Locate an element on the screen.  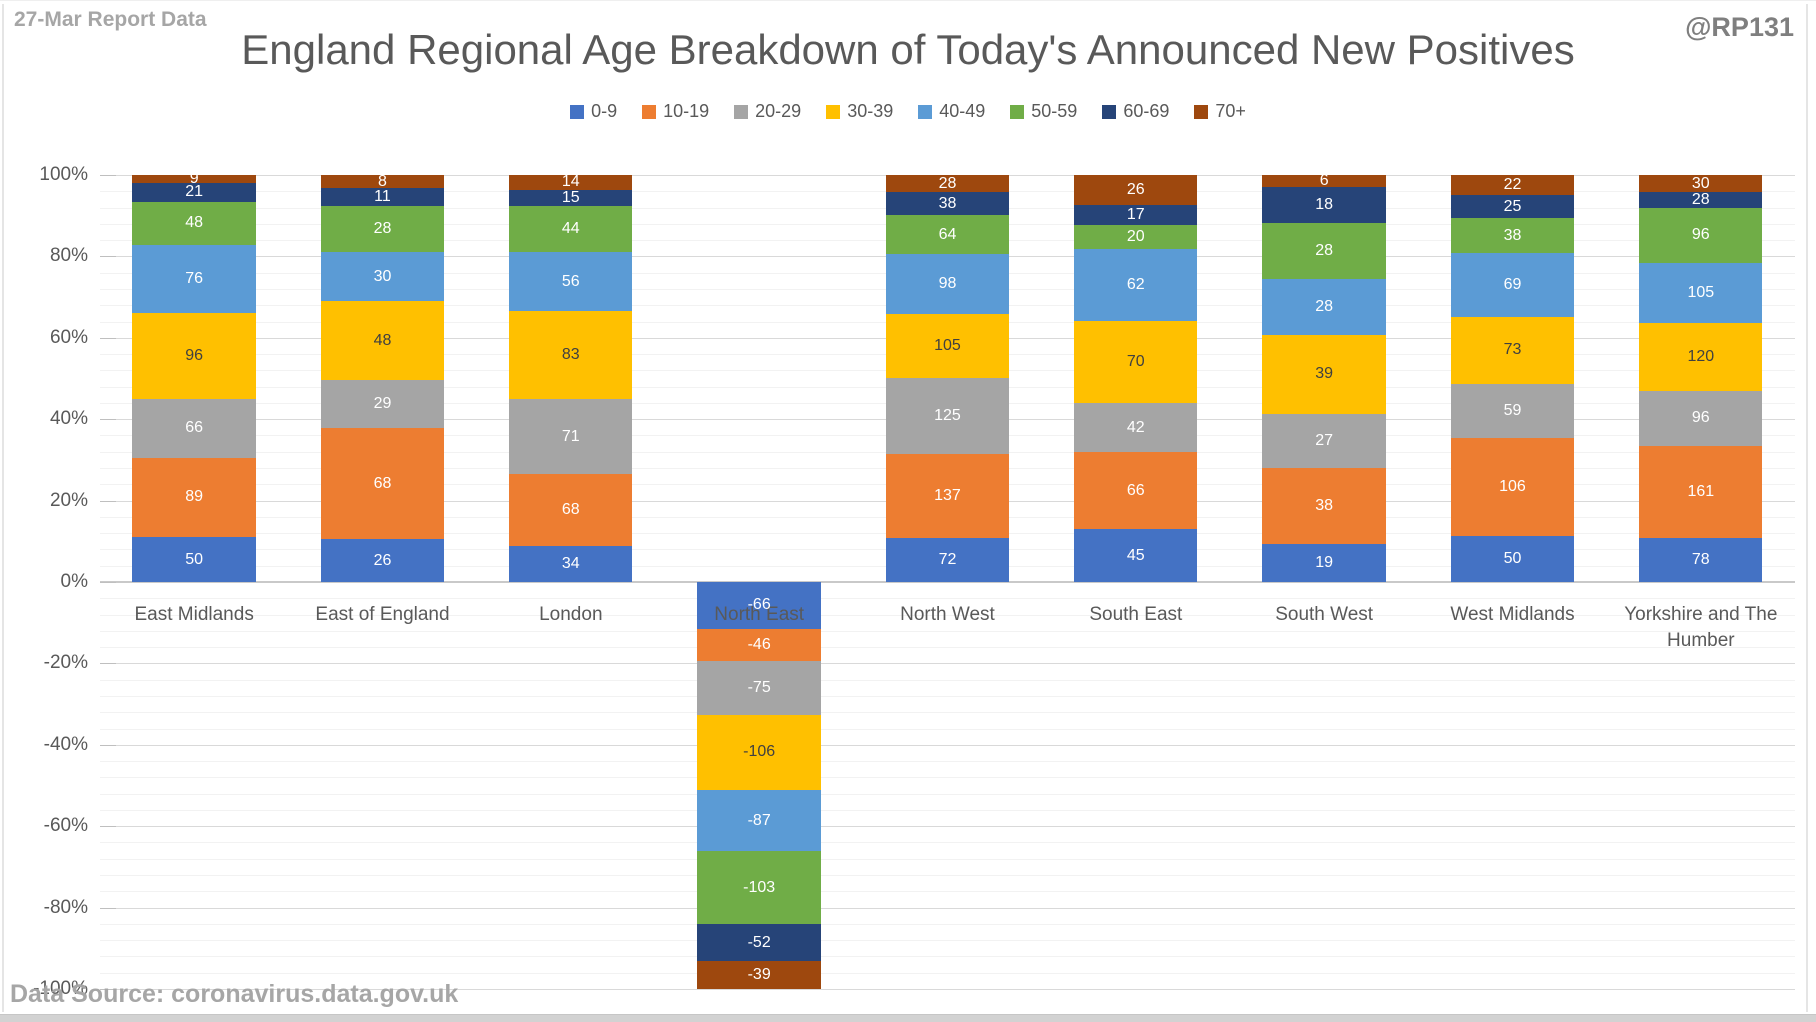
segment-value-label: -103 is located at coordinates (759, 887).